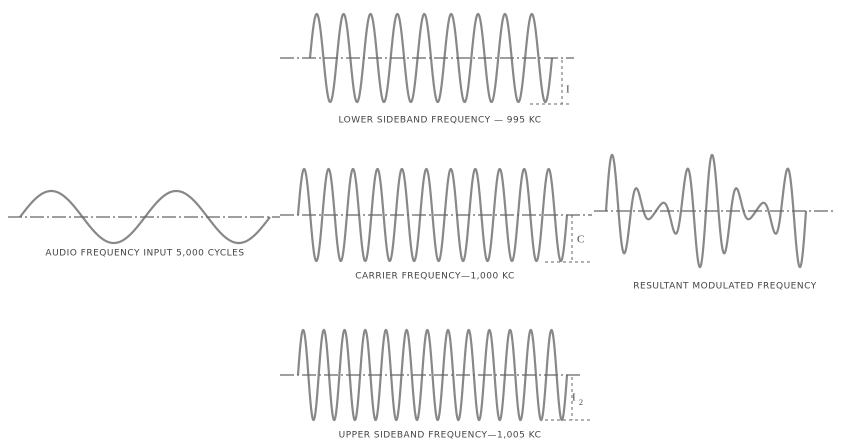 The width and height of the screenshot is (847, 442). What do you see at coordinates (435, 277) in the screenshot?
I see `caption: CARRIER FREQUENCY—1,000 KC` at bounding box center [435, 277].